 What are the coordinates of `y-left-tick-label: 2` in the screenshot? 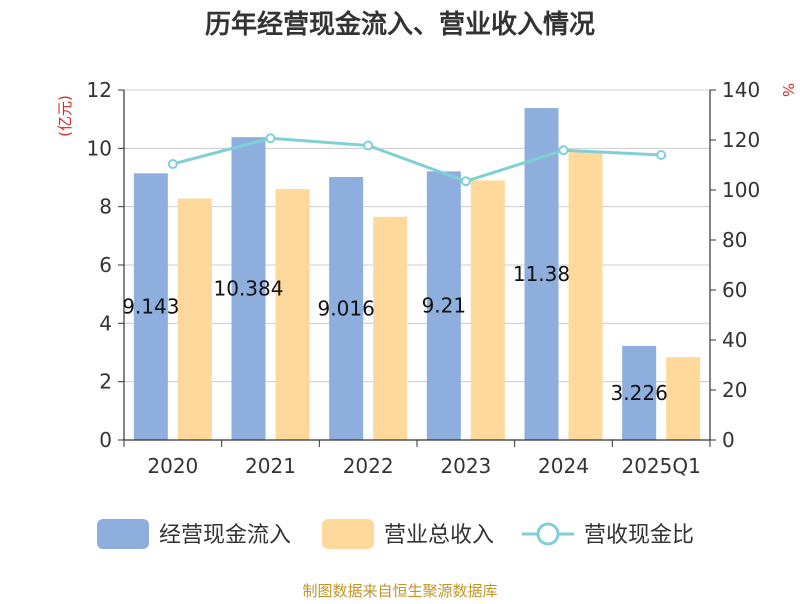 It's located at (105, 382).